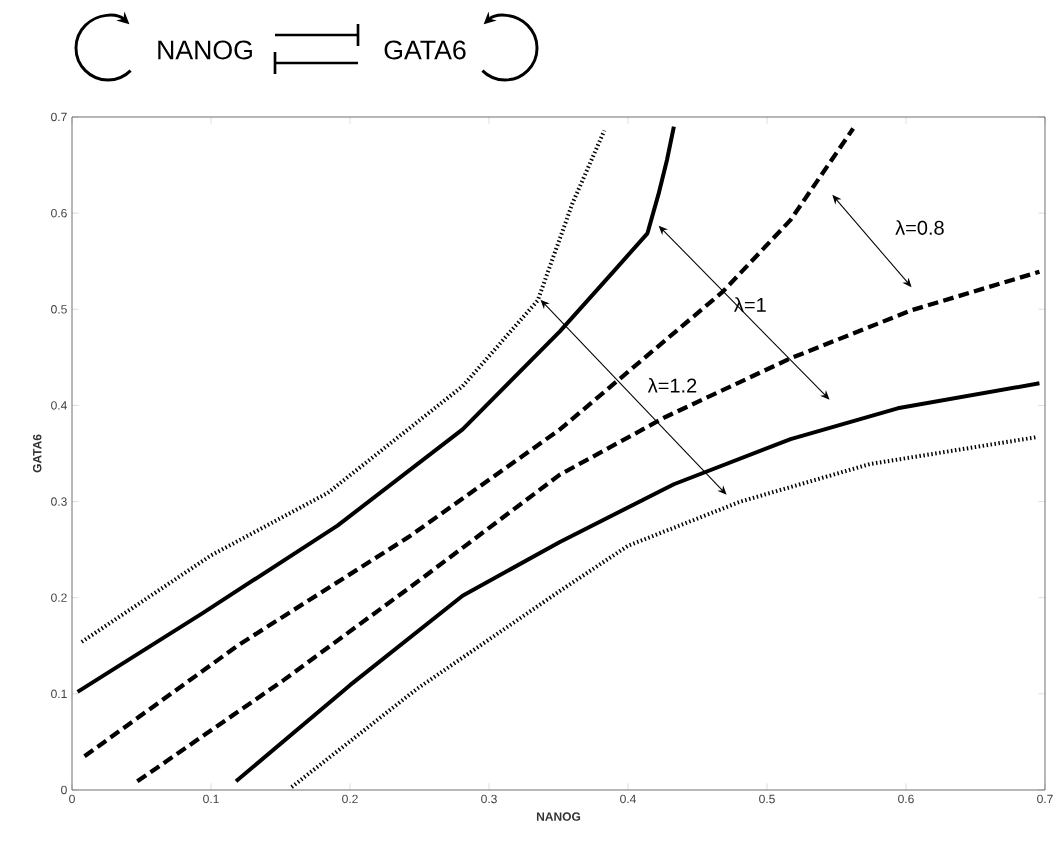  Describe the element at coordinates (59, 213) in the screenshot. I see `y-tick-label: 0.6` at that location.